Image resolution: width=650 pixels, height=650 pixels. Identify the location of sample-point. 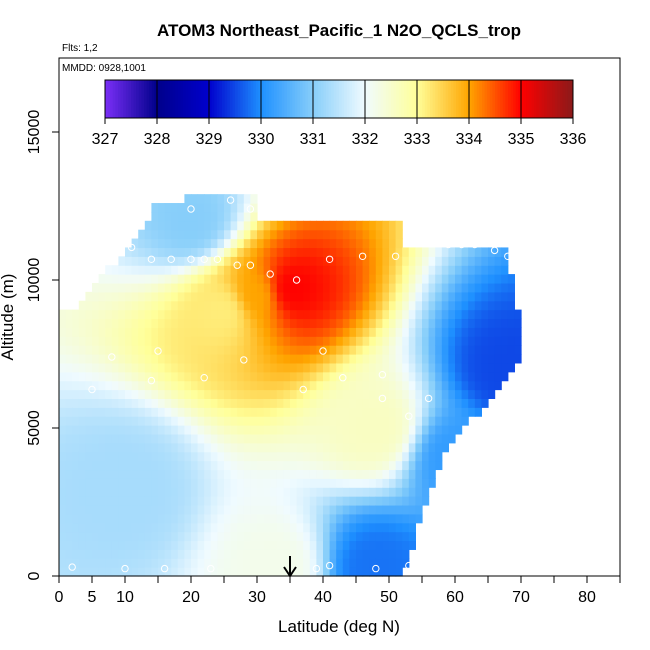
(382, 375).